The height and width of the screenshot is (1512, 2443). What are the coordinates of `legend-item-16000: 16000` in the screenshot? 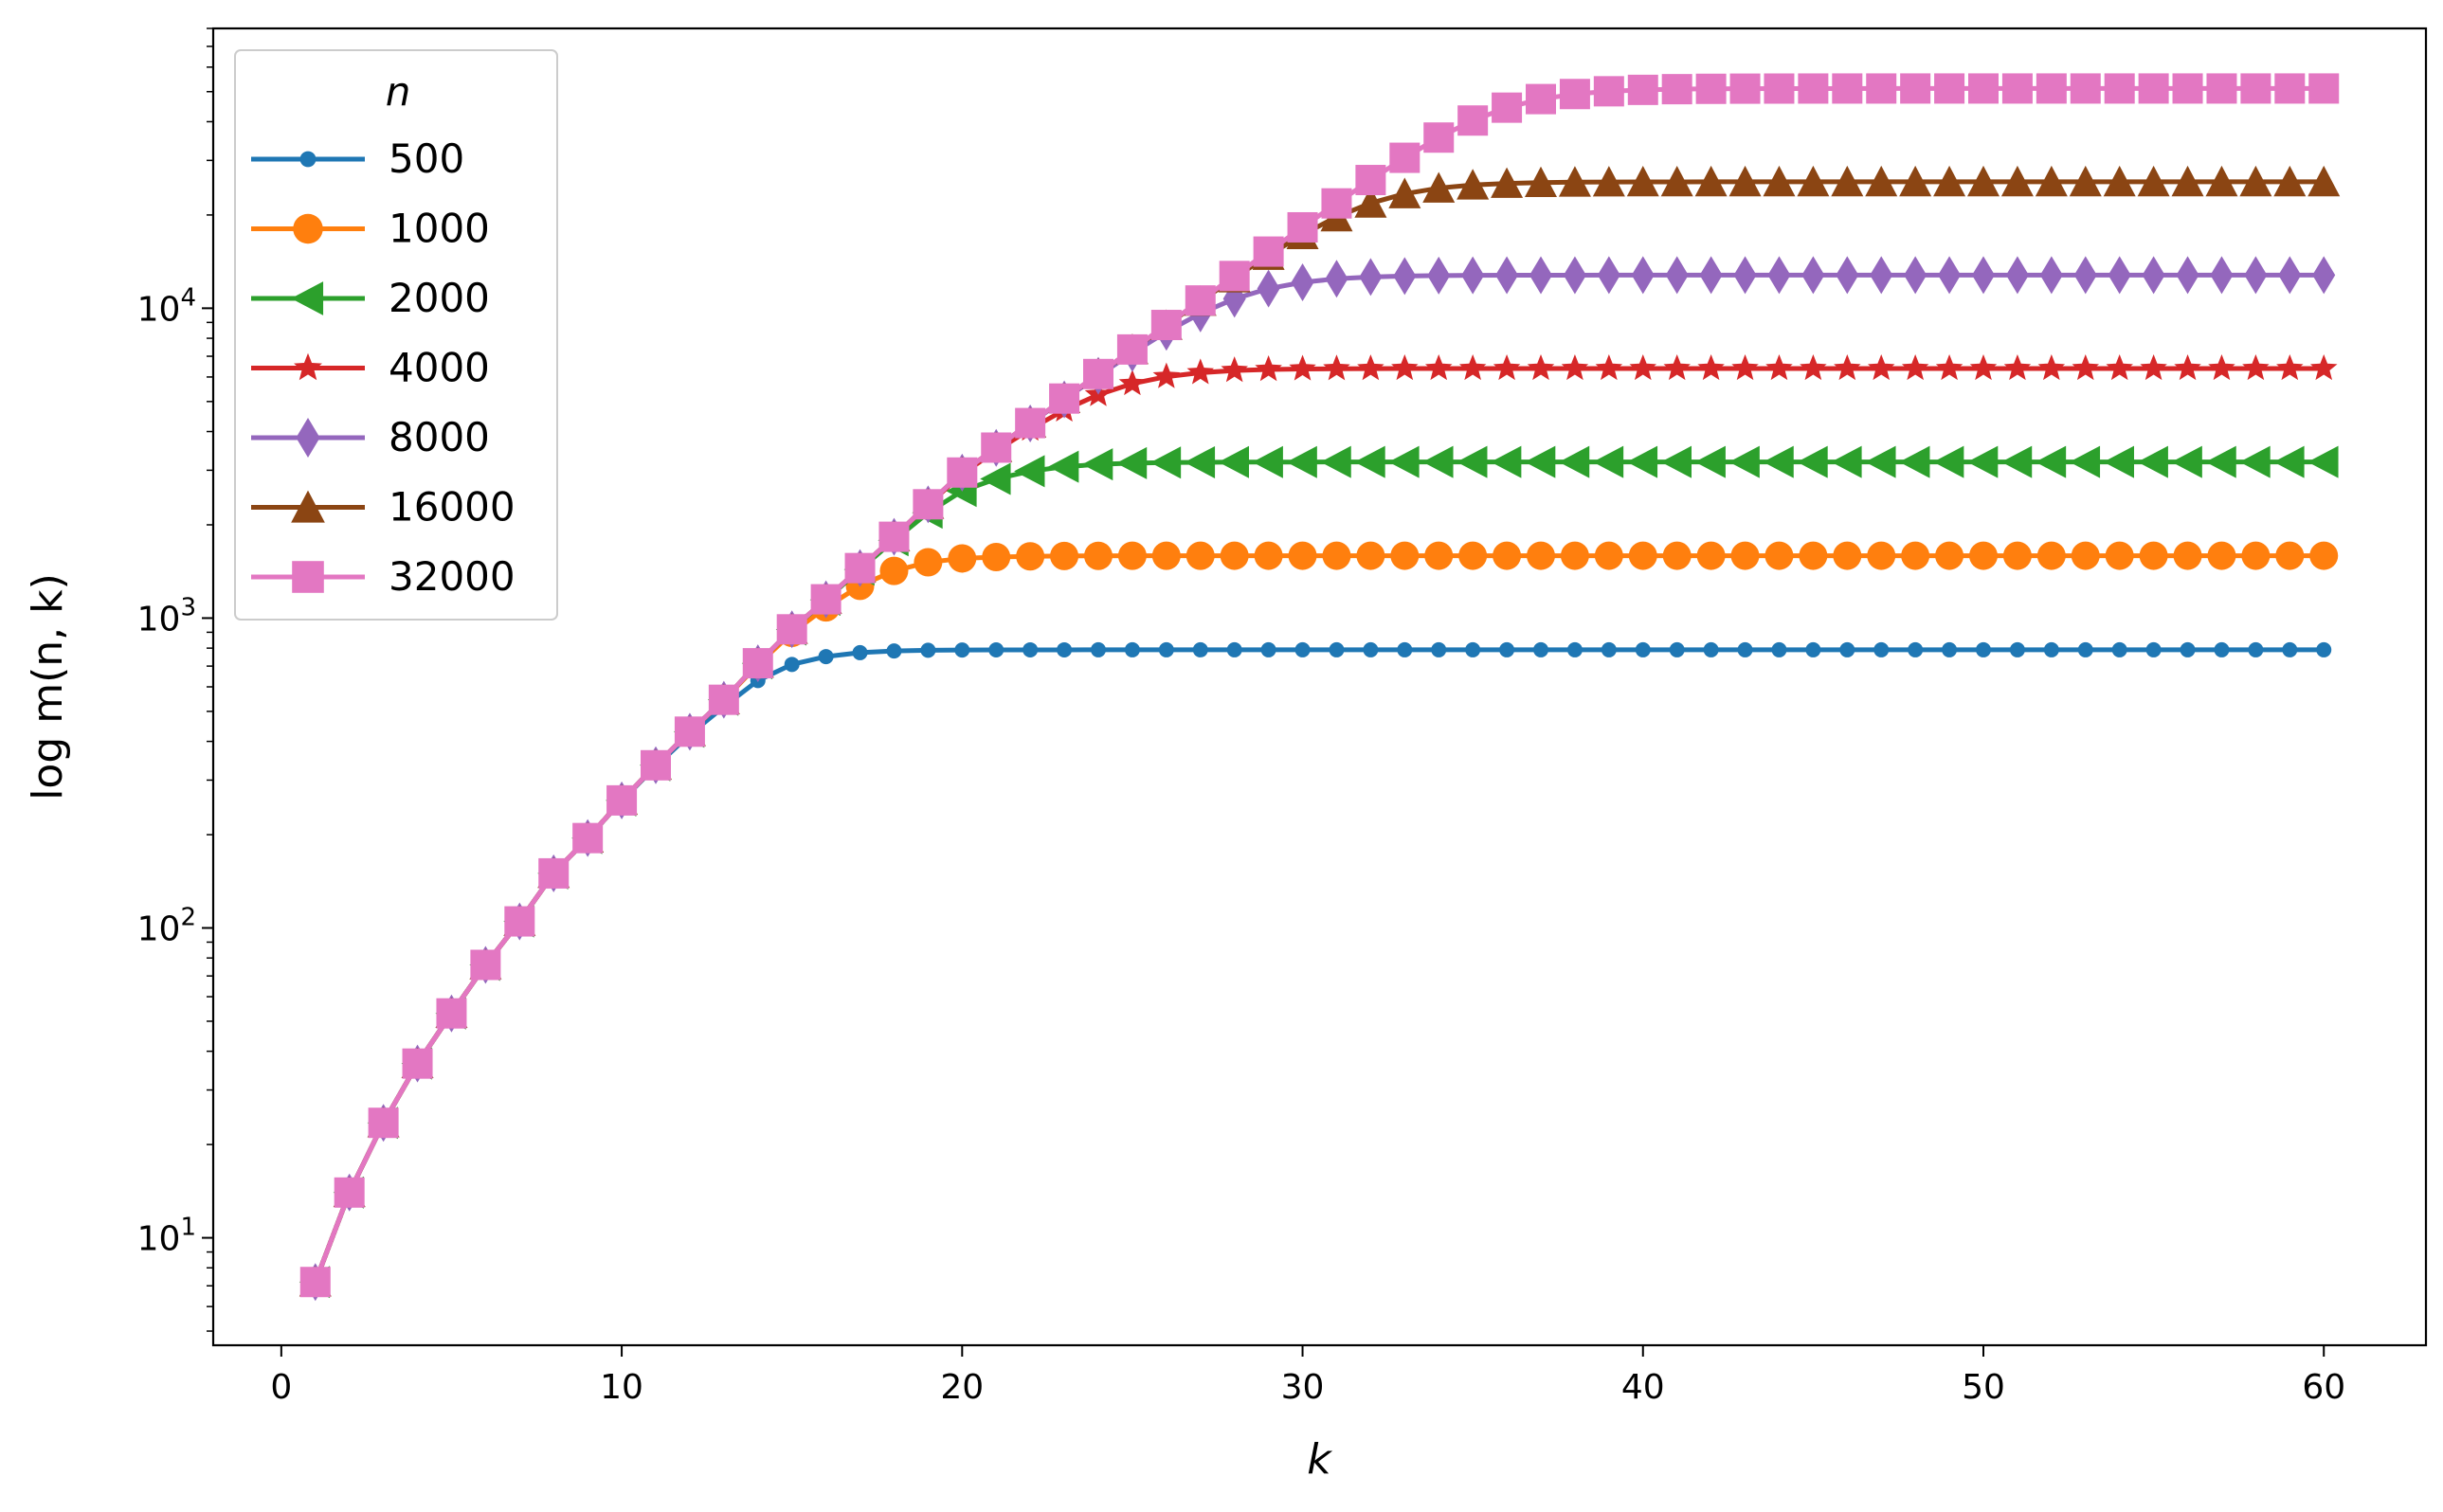 It's located at (383, 507).